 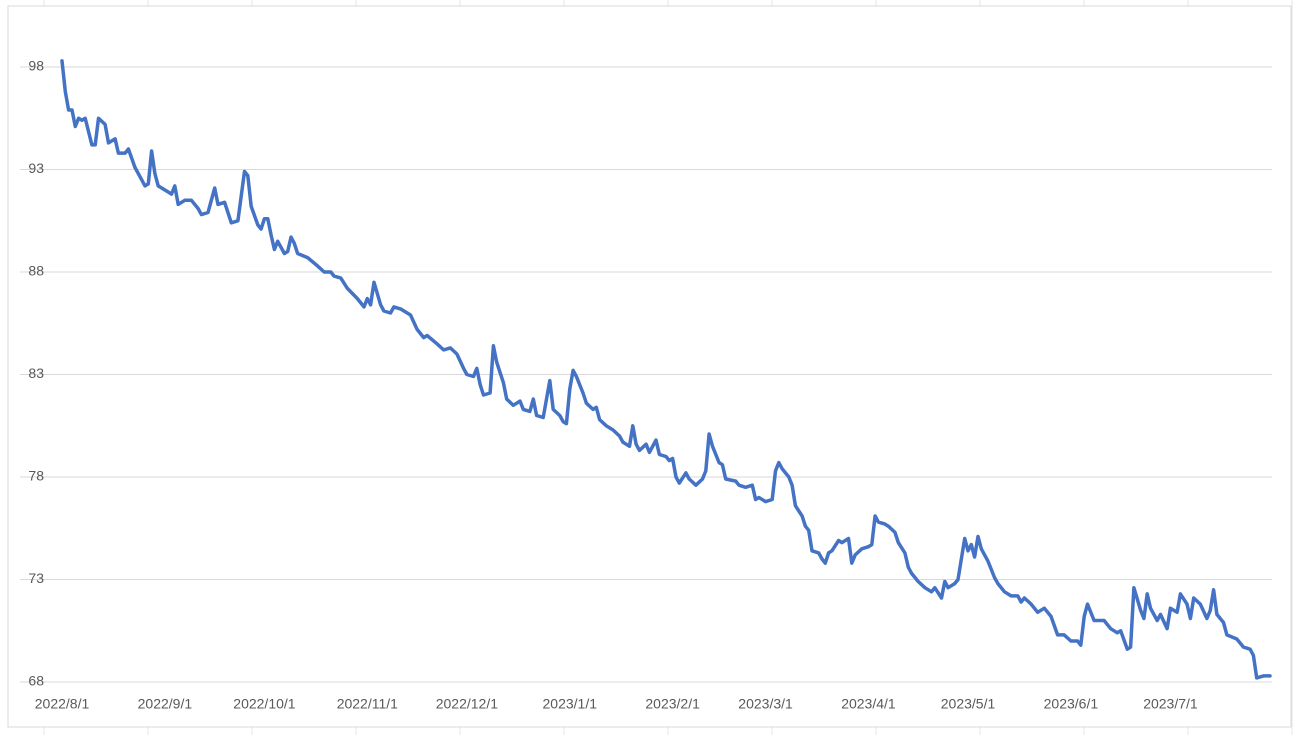 I want to click on x-tick-label: 2023/4/1, so click(x=868, y=704).